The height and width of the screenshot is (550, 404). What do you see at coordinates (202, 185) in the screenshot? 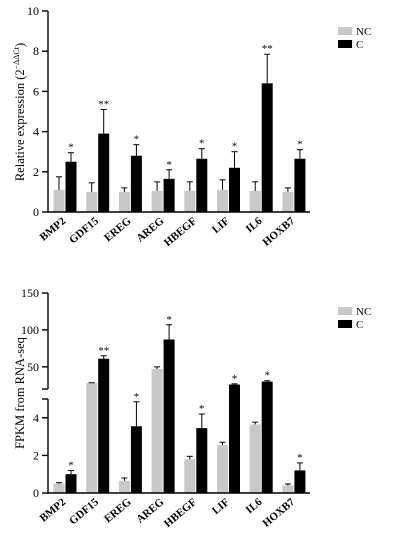
I see `chart1-bar-hbegf-c` at bounding box center [202, 185].